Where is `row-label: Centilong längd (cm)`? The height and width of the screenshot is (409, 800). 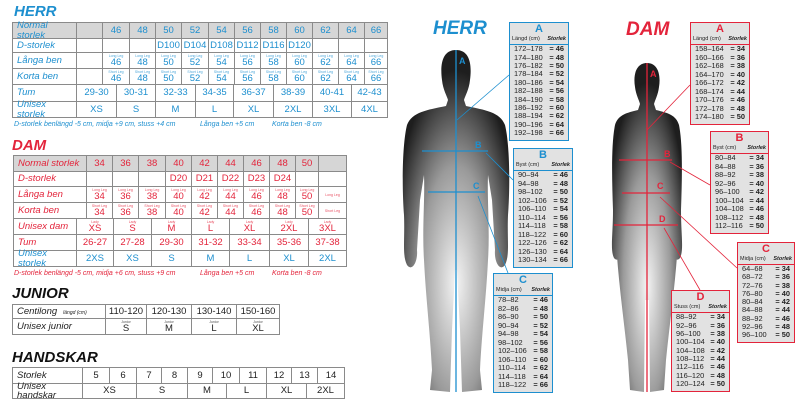
row-label: Centilong längd (cm) is located at coordinates (59, 311).